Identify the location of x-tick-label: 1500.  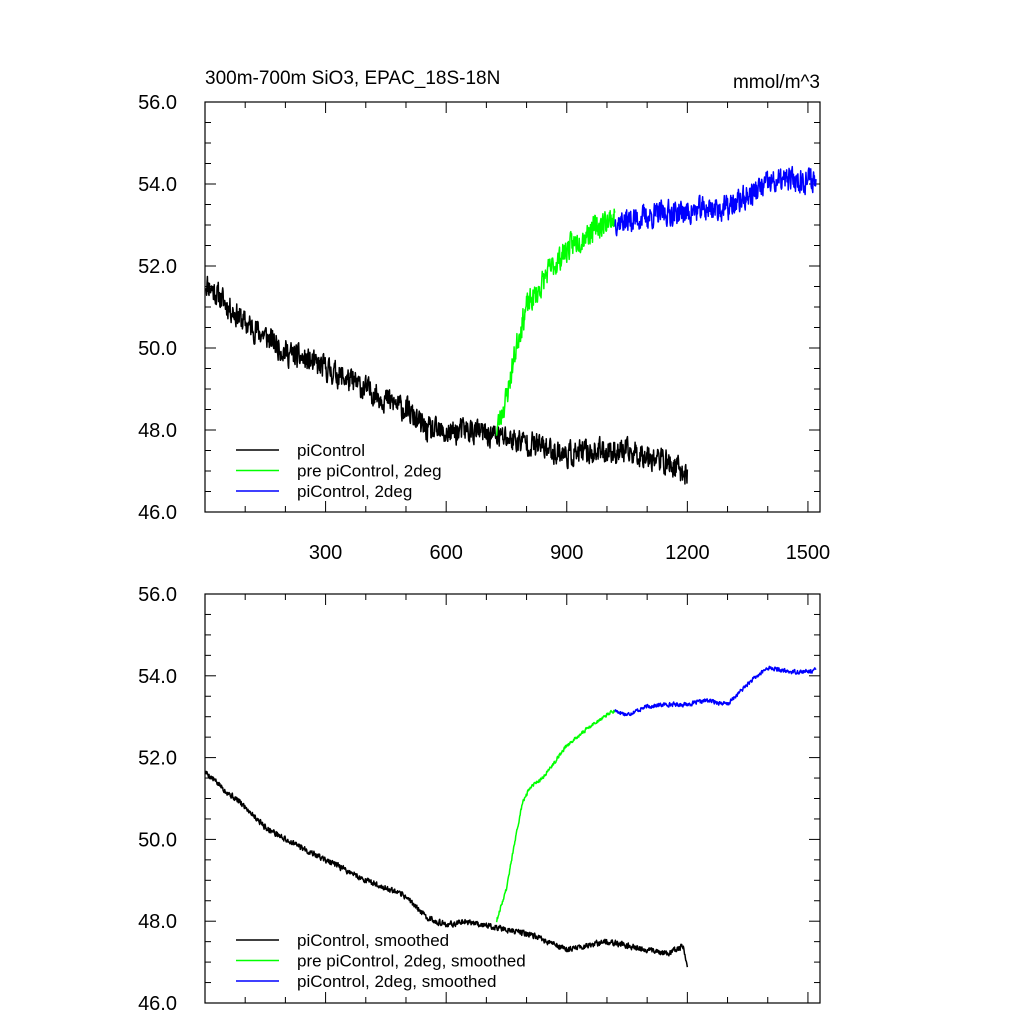
(808, 553).